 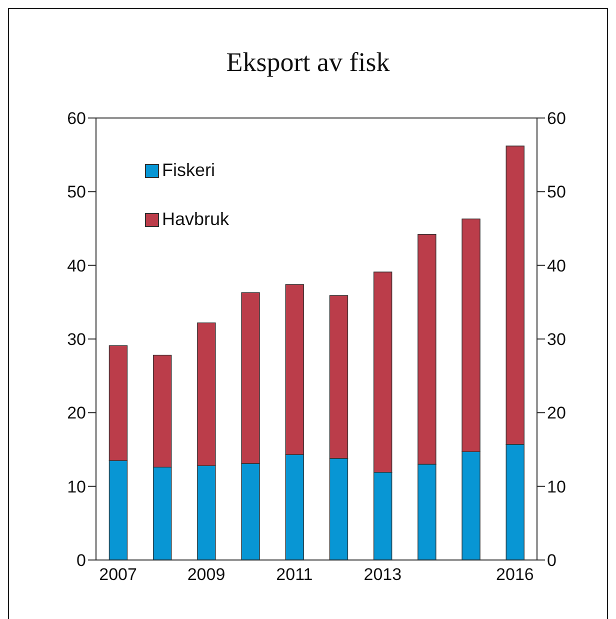 What do you see at coordinates (556, 118) in the screenshot?
I see `y2-tick-label: 60` at bounding box center [556, 118].